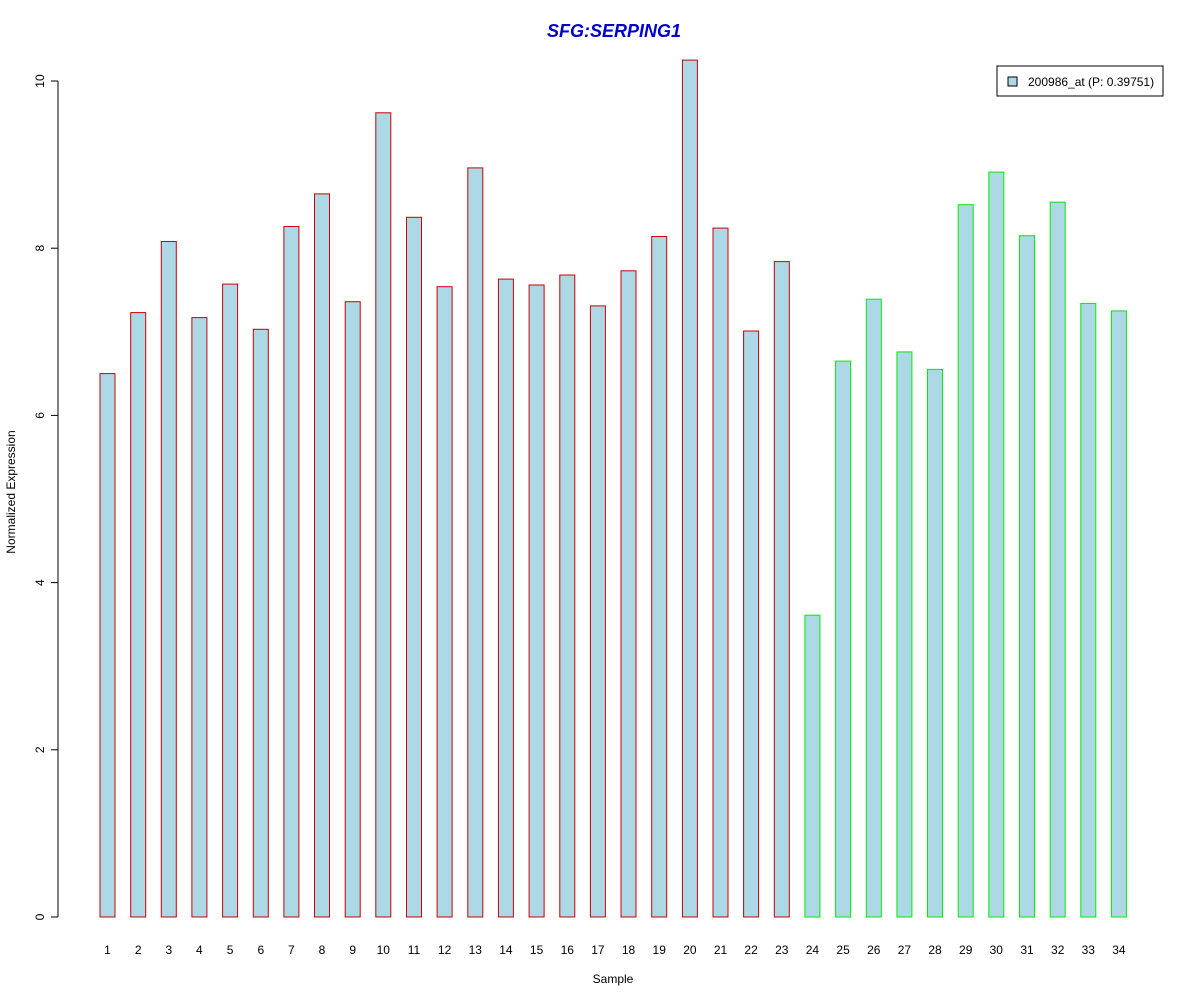 The image size is (1200, 1000). I want to click on x-tick-label: 32, so click(1058, 950).